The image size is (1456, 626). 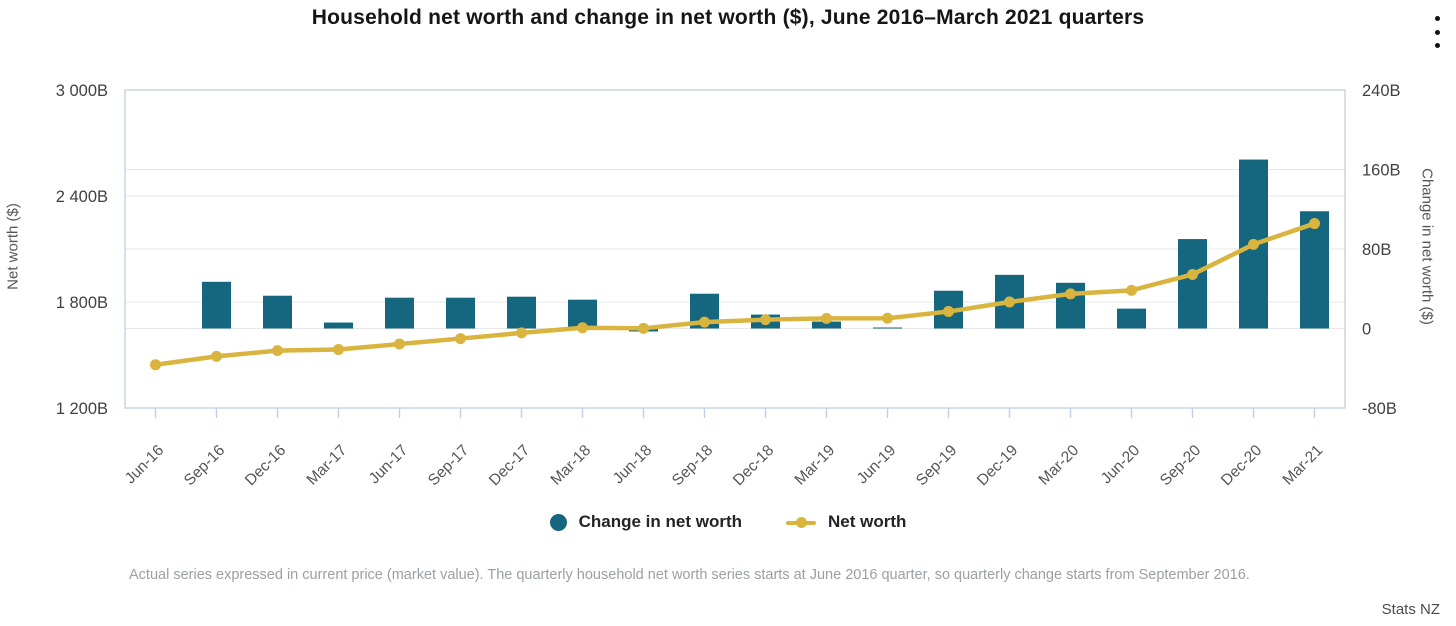 What do you see at coordinates (558, 522) in the screenshot?
I see `bar-series-swatch-icon` at bounding box center [558, 522].